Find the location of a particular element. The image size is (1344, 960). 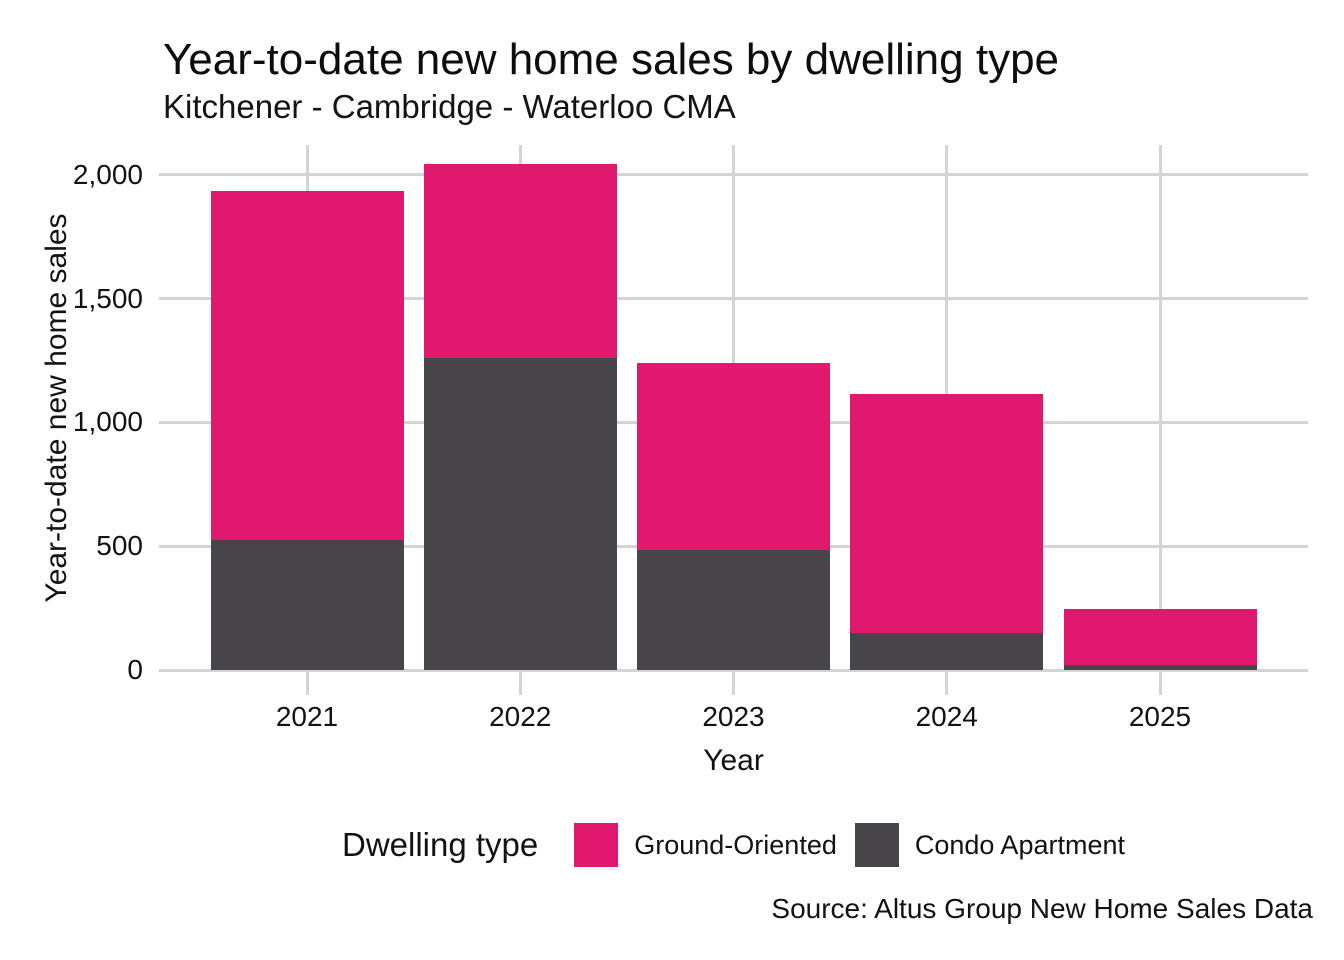

y-axis-tick-label: 0 is located at coordinates (135, 669).